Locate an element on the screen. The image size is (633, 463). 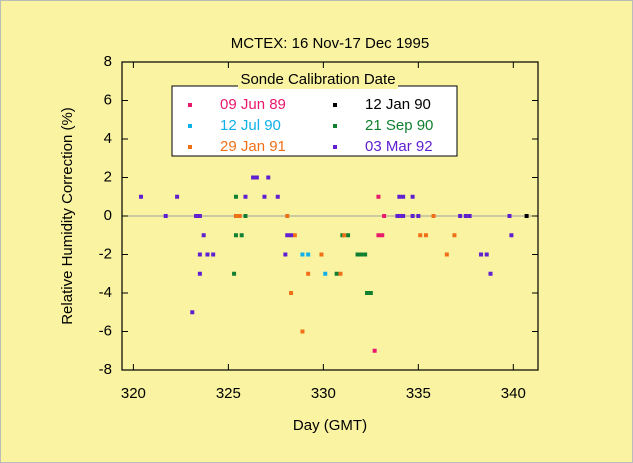
y-tick-label: -8 is located at coordinates (105, 369).